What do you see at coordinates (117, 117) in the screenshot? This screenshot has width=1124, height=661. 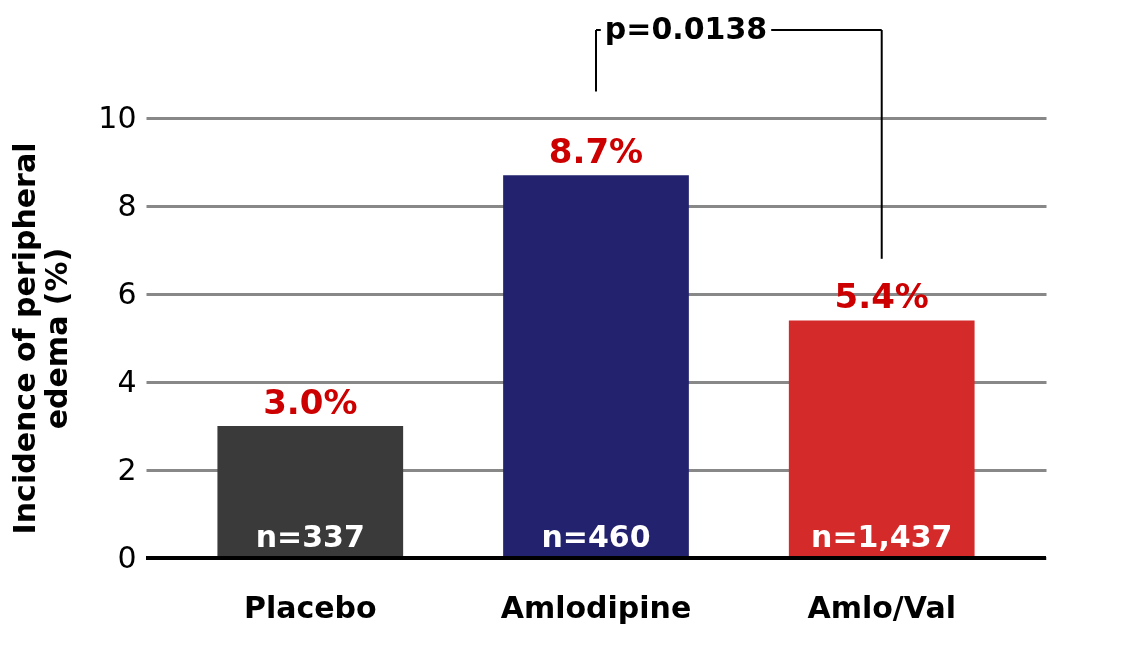 I see `y-tick-label: 10` at bounding box center [117, 117].